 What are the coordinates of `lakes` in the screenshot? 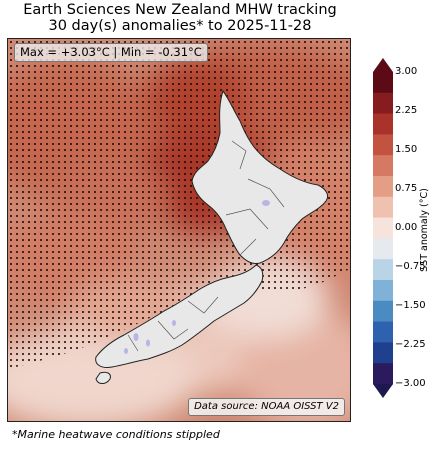 It's located at (197, 277).